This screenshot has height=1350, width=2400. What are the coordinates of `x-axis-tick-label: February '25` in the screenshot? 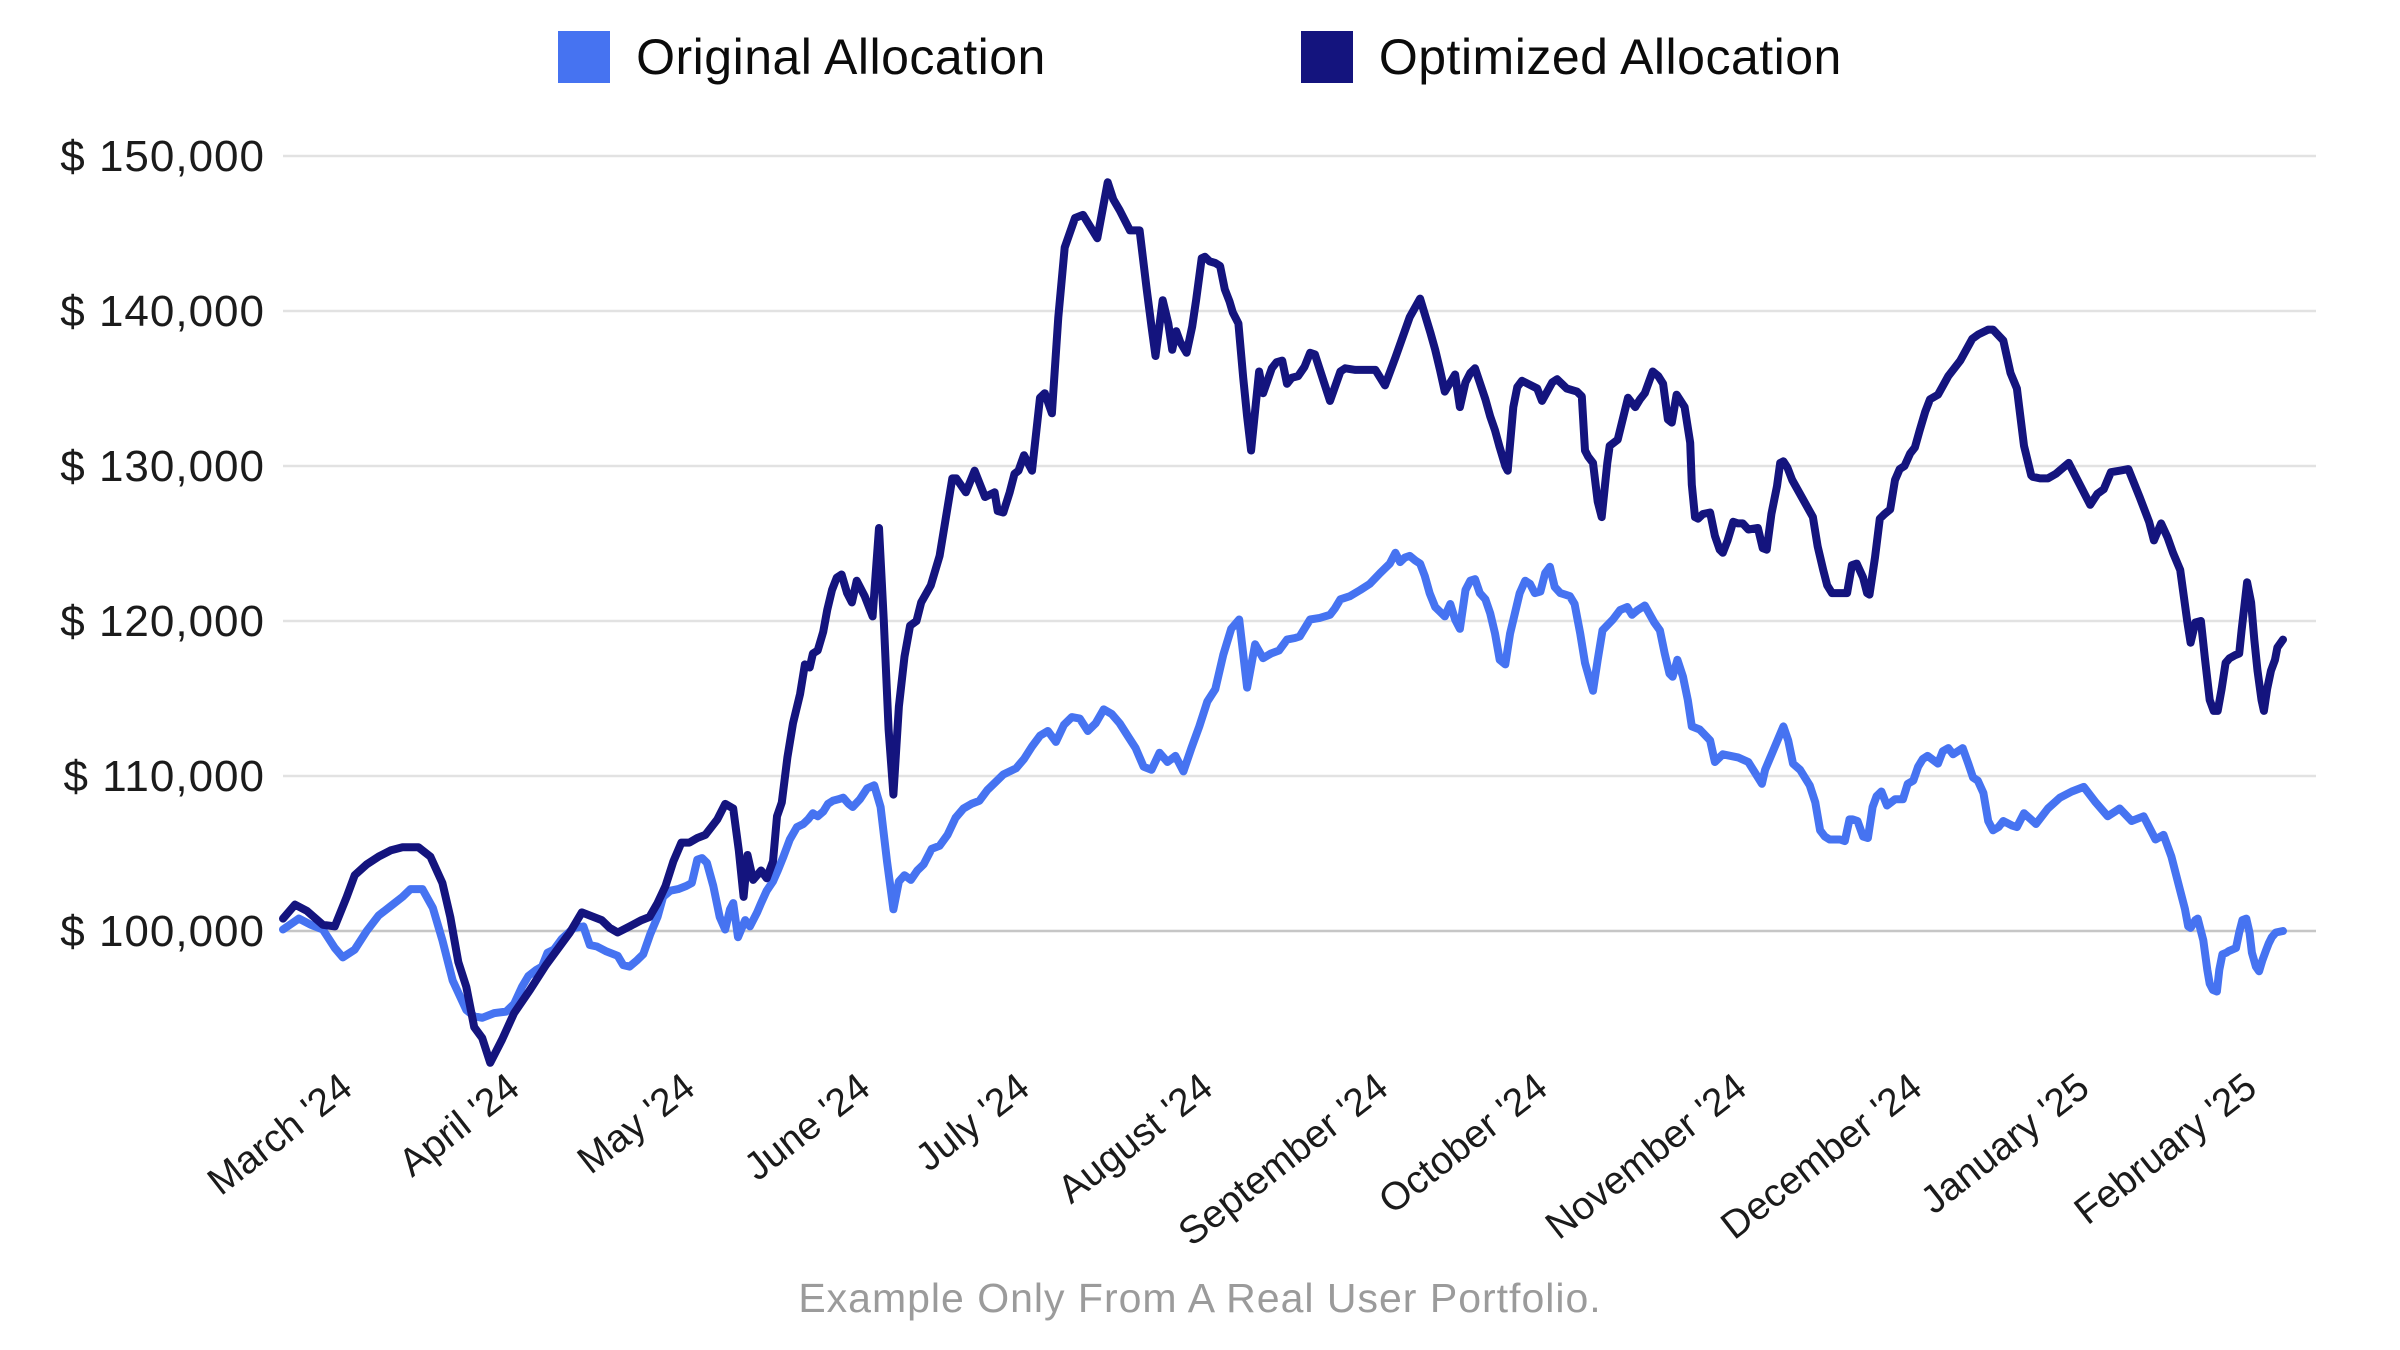 It's located at (2166, 1149).